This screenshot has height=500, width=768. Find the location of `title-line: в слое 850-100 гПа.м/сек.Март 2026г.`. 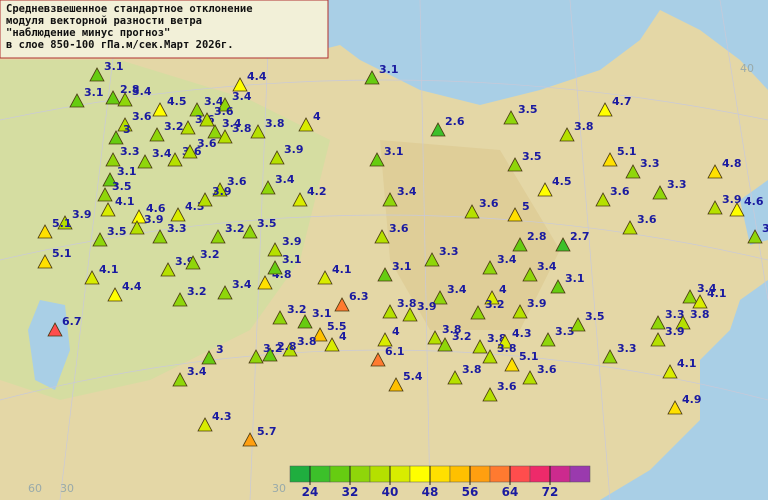

title-line: в слое 850-100 гПа.м/сек.Март 2026г. is located at coordinates (120, 45).